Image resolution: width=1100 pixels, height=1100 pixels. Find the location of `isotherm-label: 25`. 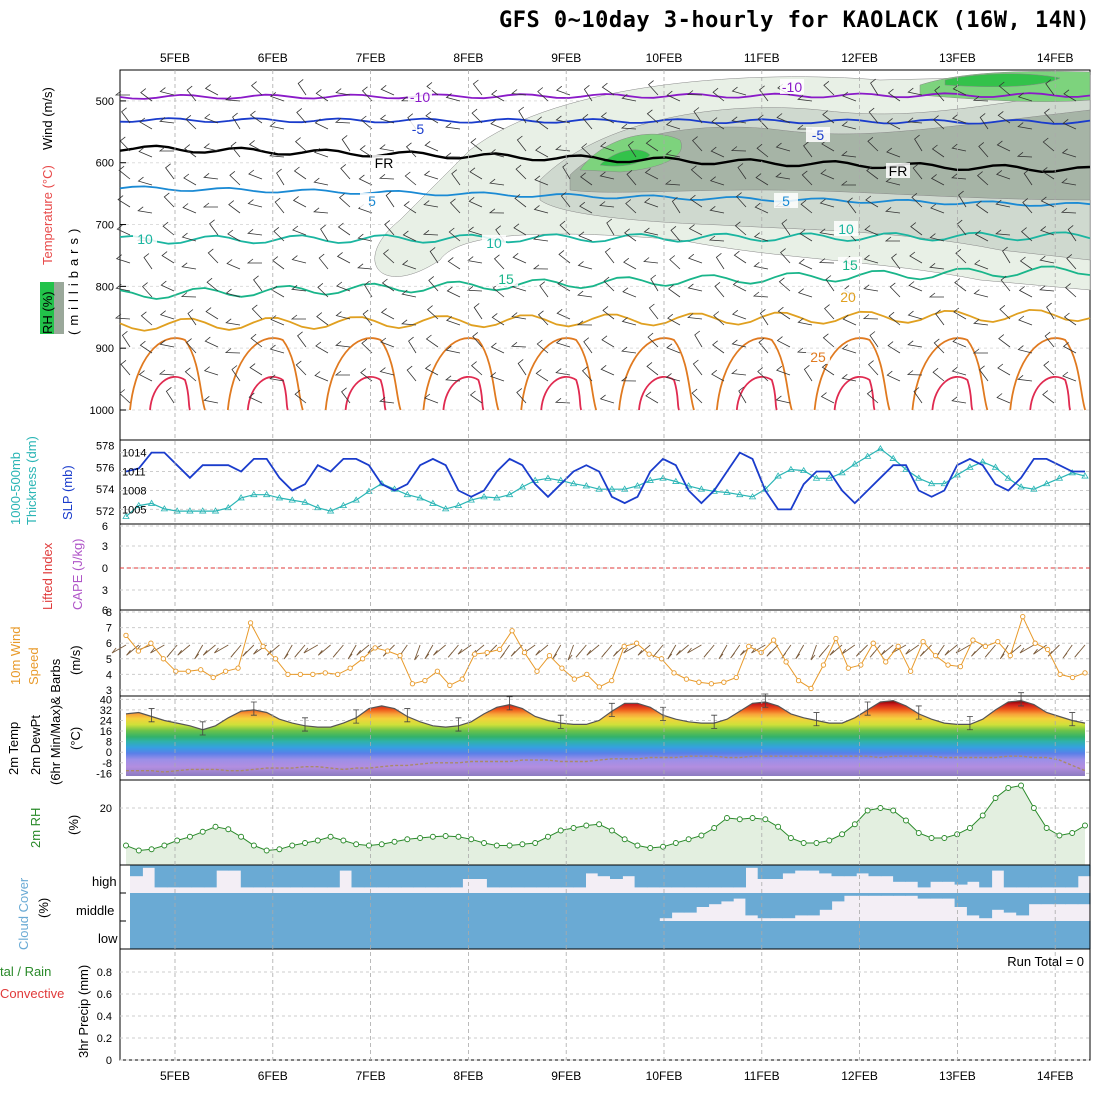

isotherm-label: 25 is located at coordinates (818, 357).